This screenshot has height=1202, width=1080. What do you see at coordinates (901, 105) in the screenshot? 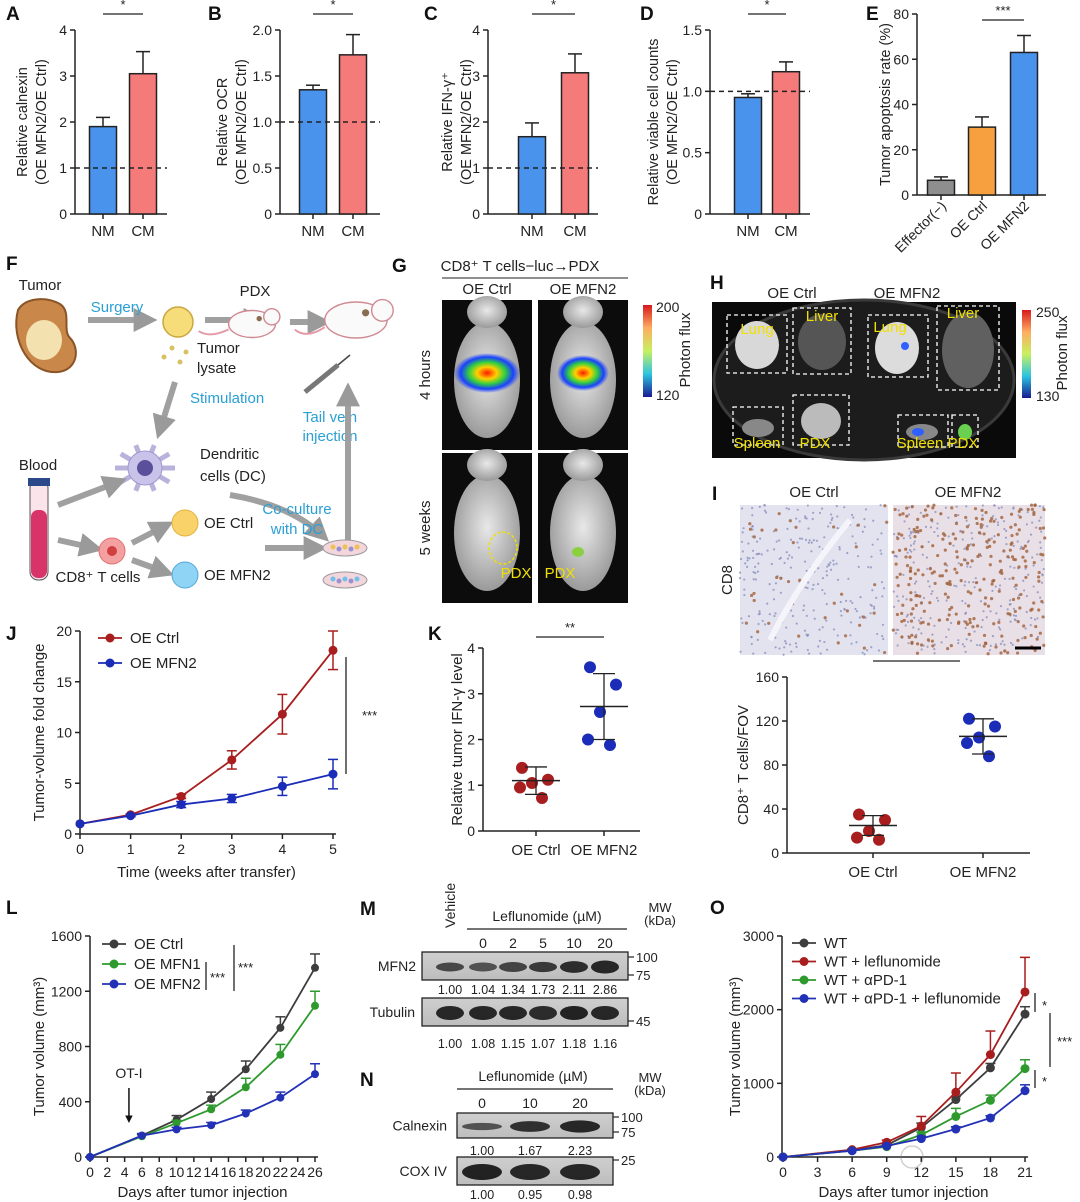
I see `y-tick-label: 40` at bounding box center [901, 105].